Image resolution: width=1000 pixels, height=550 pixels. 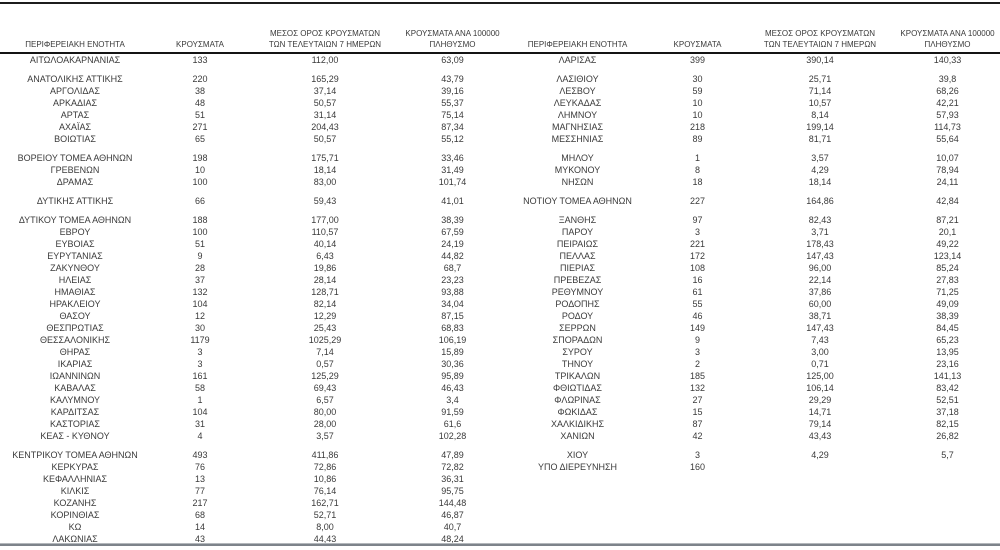 I want to click on cell-cases-right: 221, so click(x=697, y=244).